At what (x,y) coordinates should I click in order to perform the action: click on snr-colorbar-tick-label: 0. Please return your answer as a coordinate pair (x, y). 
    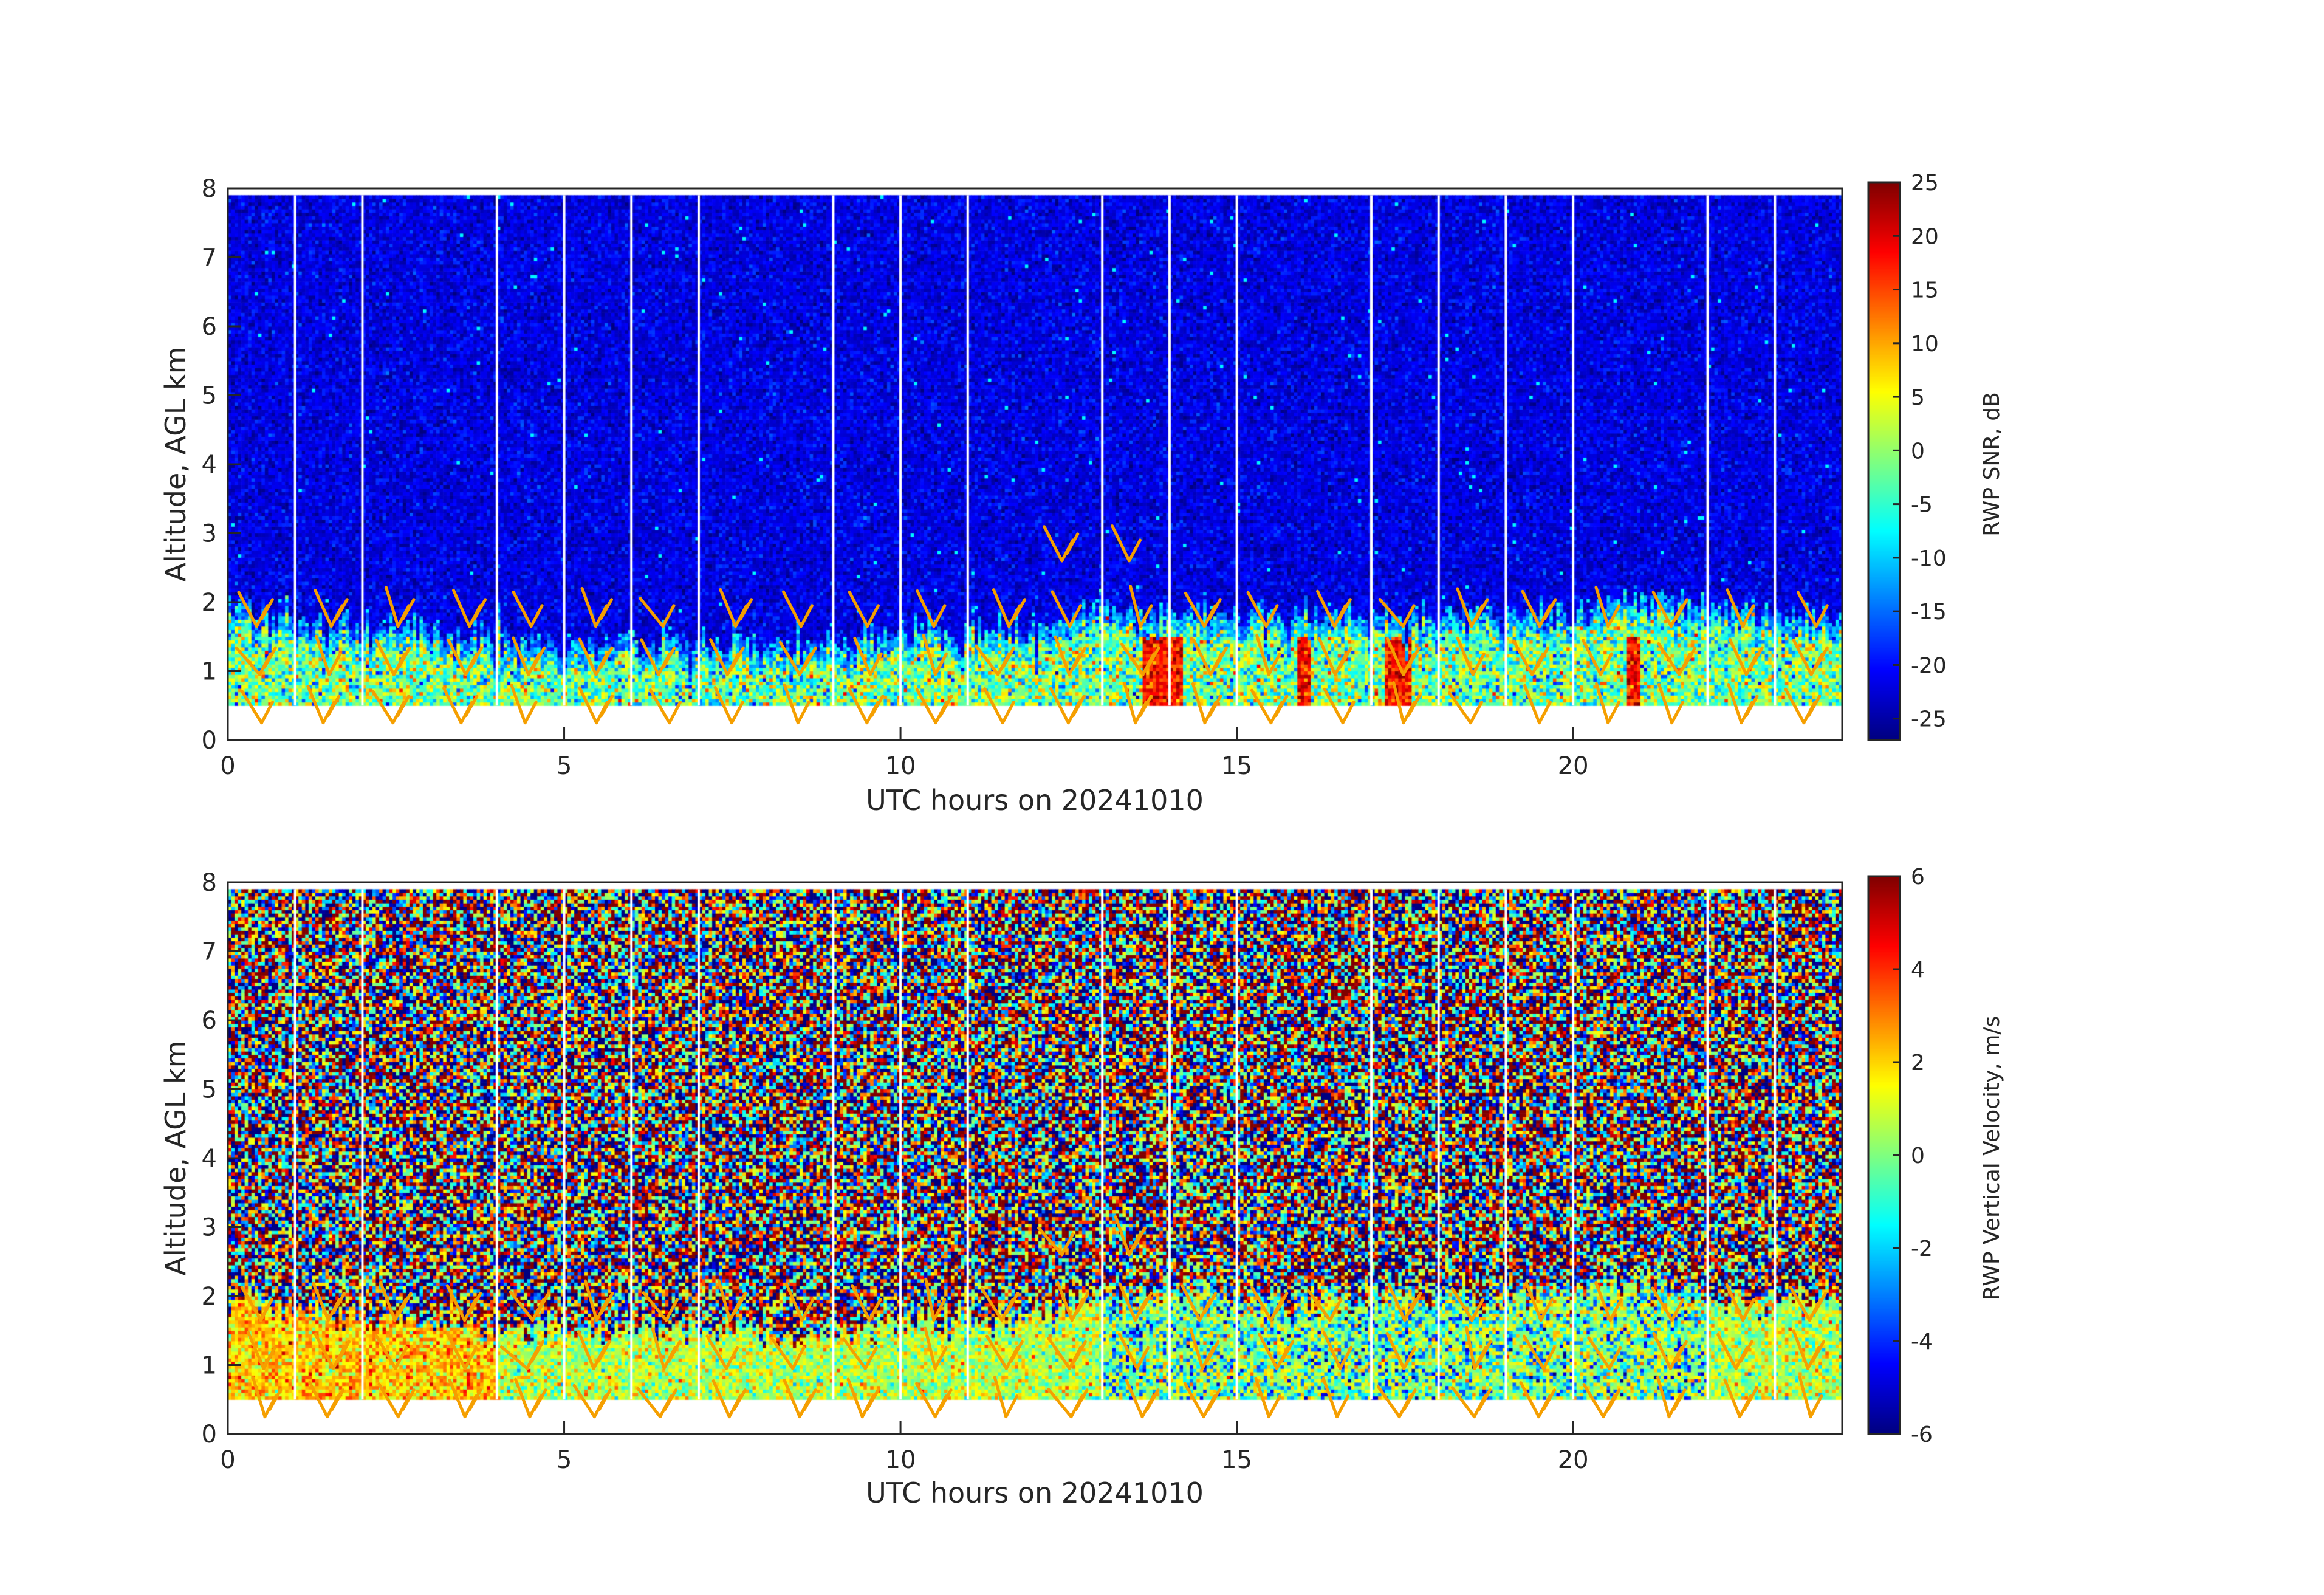
    Looking at the image, I should click on (1918, 451).